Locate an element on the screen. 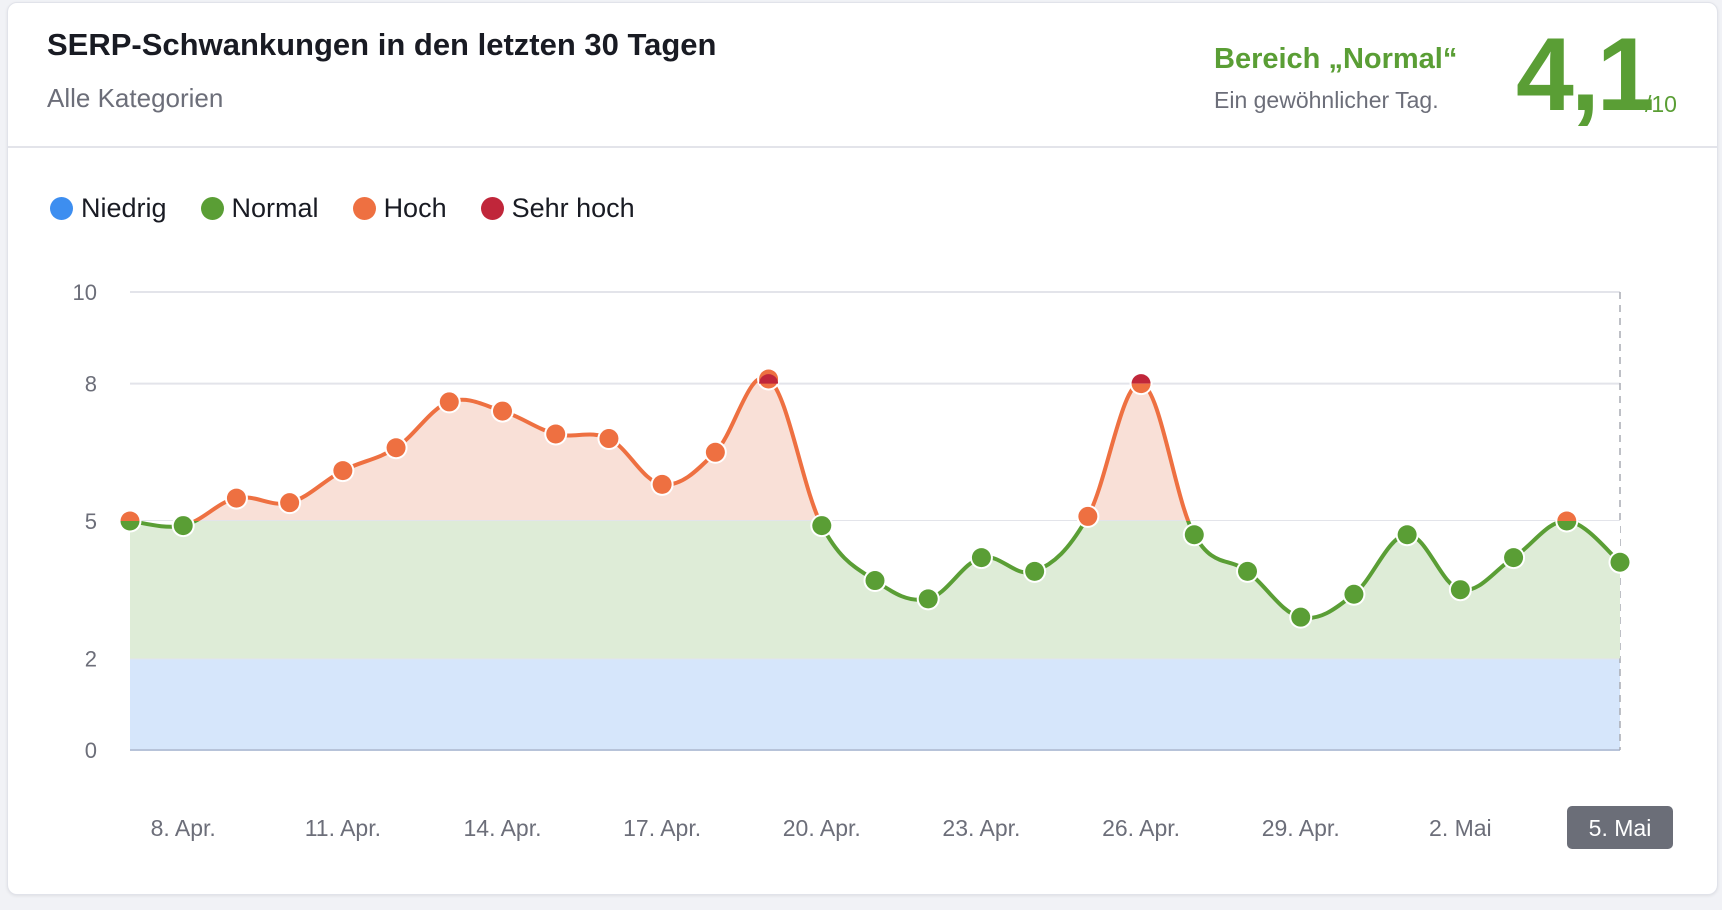 The width and height of the screenshot is (1722, 910). score-value: 4,1 is located at coordinates (1585, 75).